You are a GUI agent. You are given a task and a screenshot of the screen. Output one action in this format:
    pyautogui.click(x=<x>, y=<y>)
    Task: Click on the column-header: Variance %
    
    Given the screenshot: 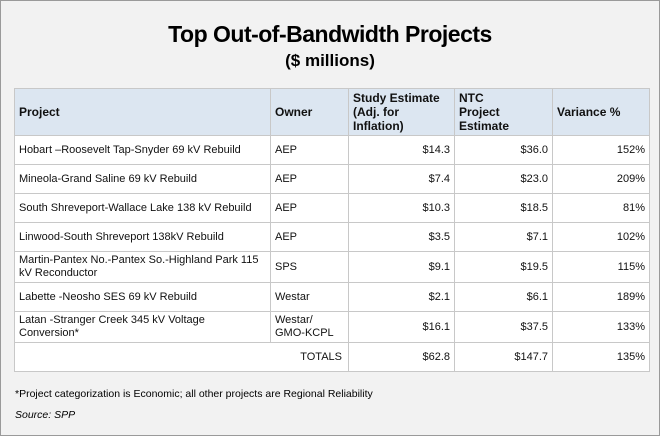 What is the action you would take?
    pyautogui.click(x=601, y=112)
    